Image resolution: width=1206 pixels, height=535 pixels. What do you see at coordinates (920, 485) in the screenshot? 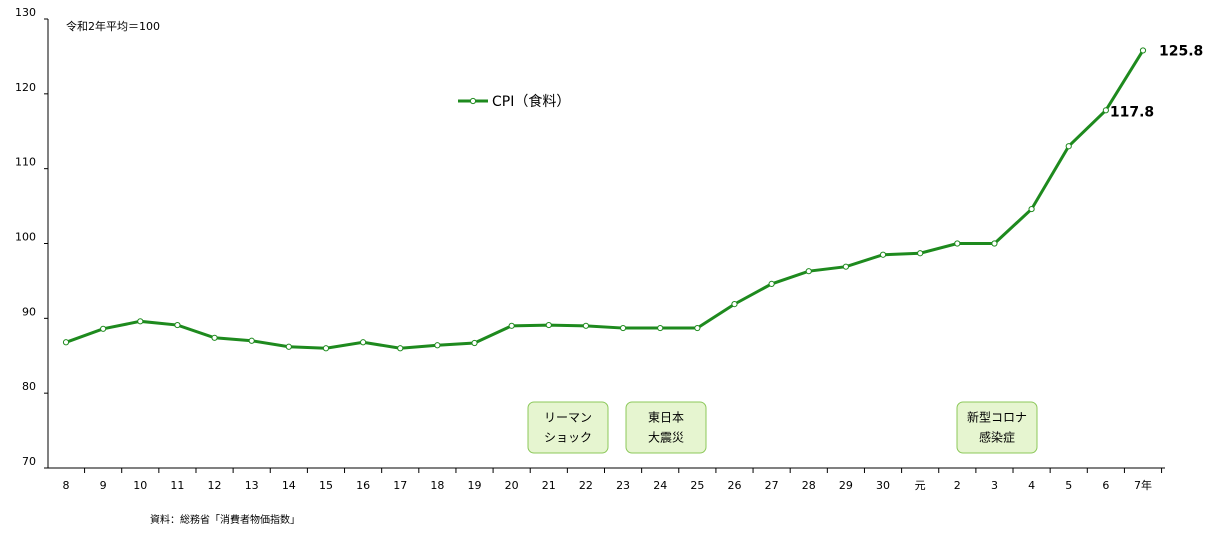
I see `x-tick-label: 元` at bounding box center [920, 485].